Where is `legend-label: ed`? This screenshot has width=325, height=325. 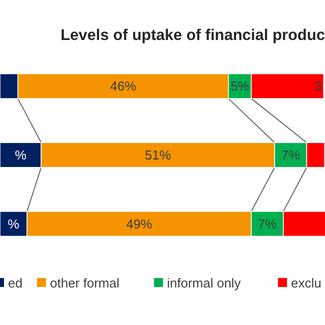
legend-label: ed is located at coordinates (15, 283).